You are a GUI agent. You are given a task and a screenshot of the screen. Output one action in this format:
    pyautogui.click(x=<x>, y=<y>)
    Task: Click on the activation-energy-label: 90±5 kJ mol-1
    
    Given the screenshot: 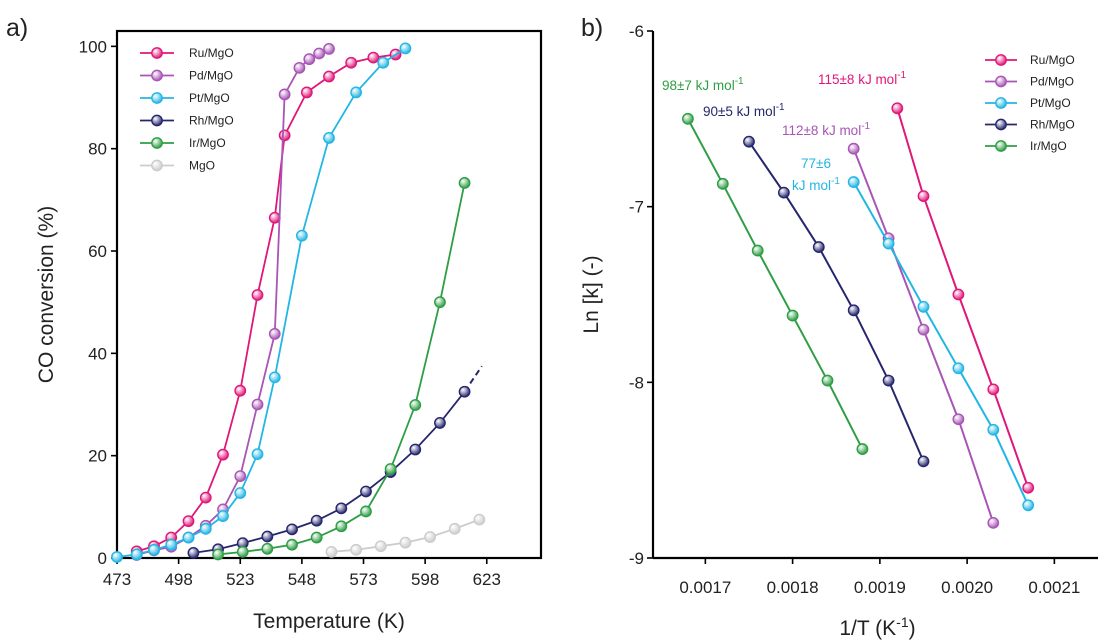 What is the action you would take?
    pyautogui.click(x=744, y=110)
    